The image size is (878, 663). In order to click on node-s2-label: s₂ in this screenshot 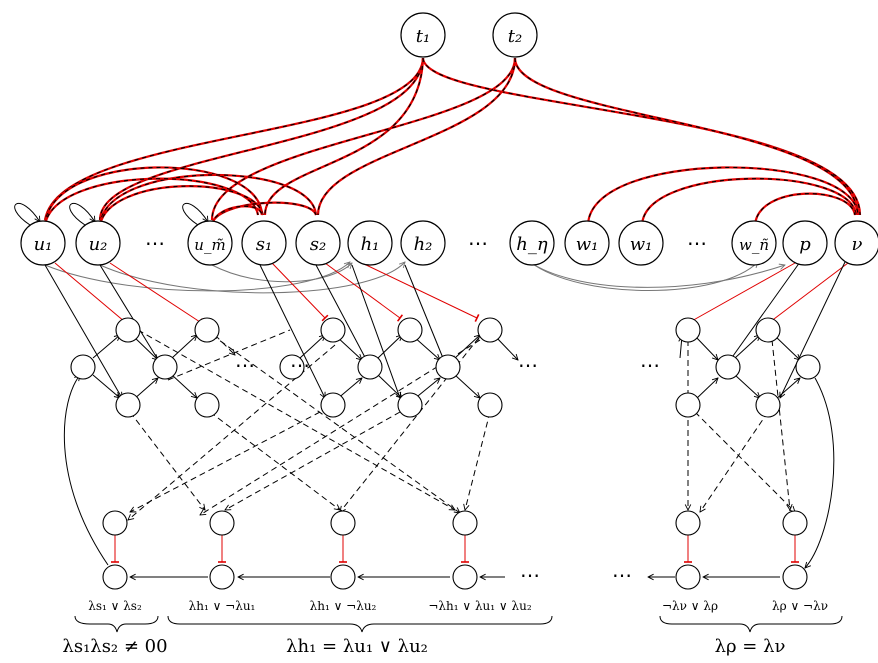, I will do `click(318, 244)`.